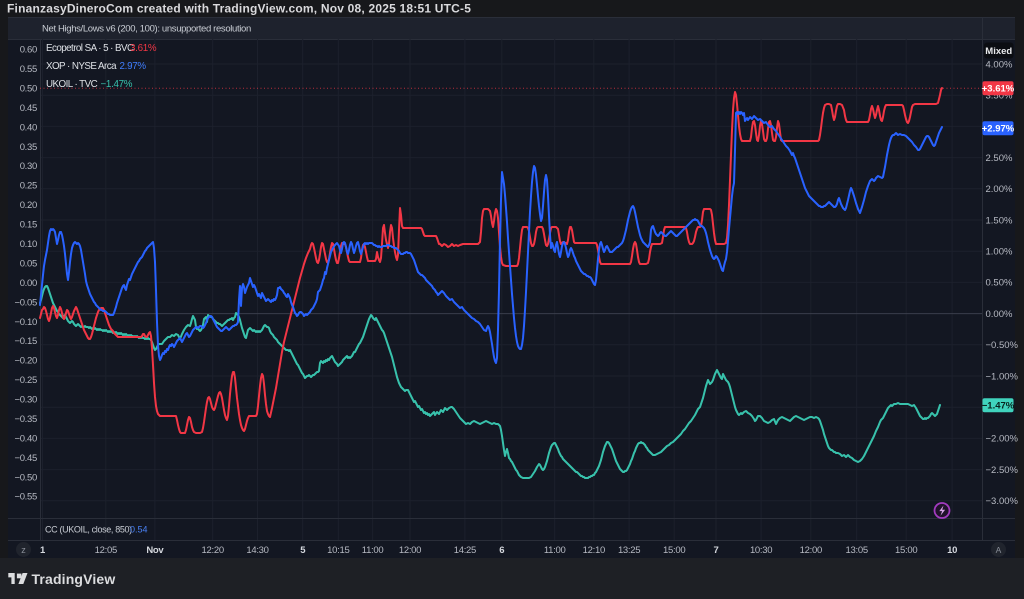 This screenshot has height=599, width=1024. I want to click on svg-text: 0.45, so click(28, 108).